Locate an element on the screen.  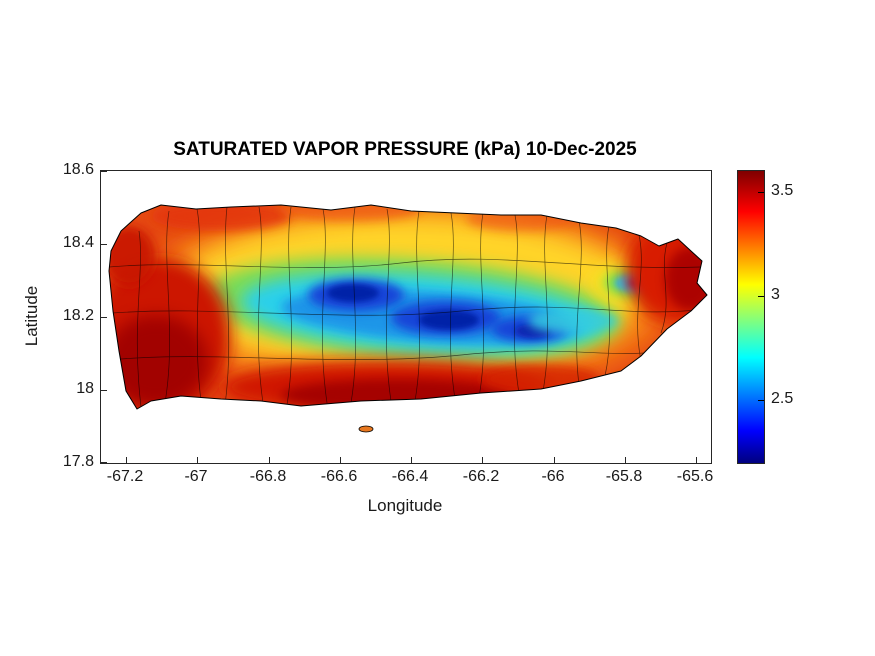
x-axis-tick-label: -65.8 is located at coordinates (624, 476).